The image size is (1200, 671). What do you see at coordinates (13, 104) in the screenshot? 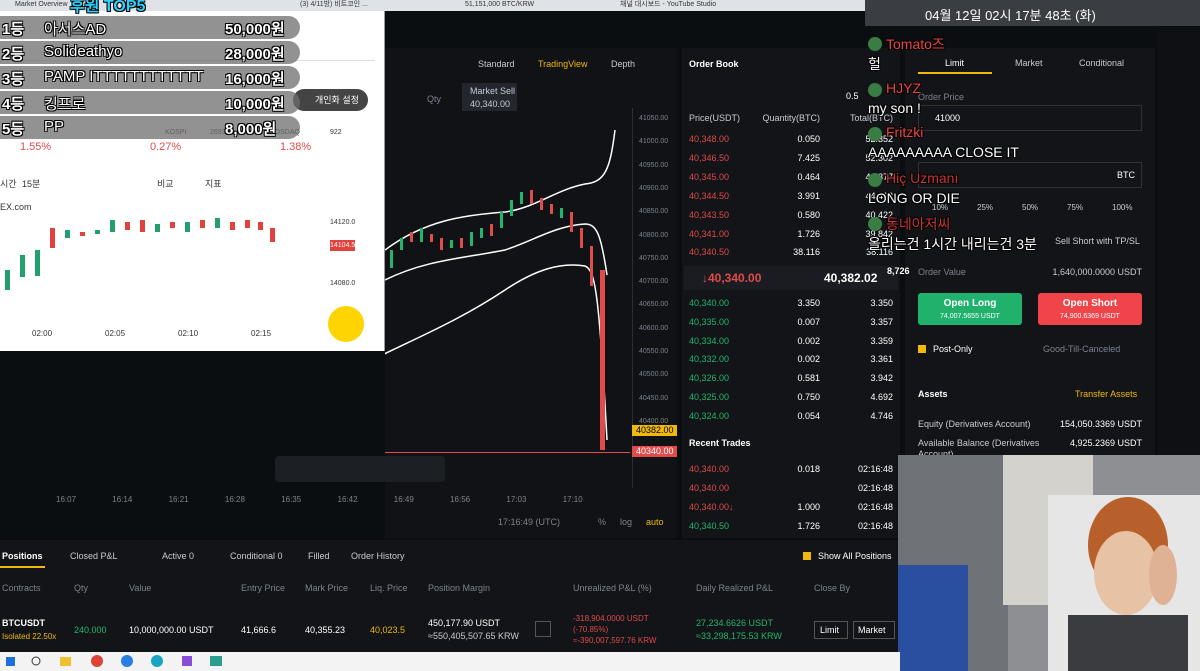
I see `donation-rank: 4등` at bounding box center [13, 104].